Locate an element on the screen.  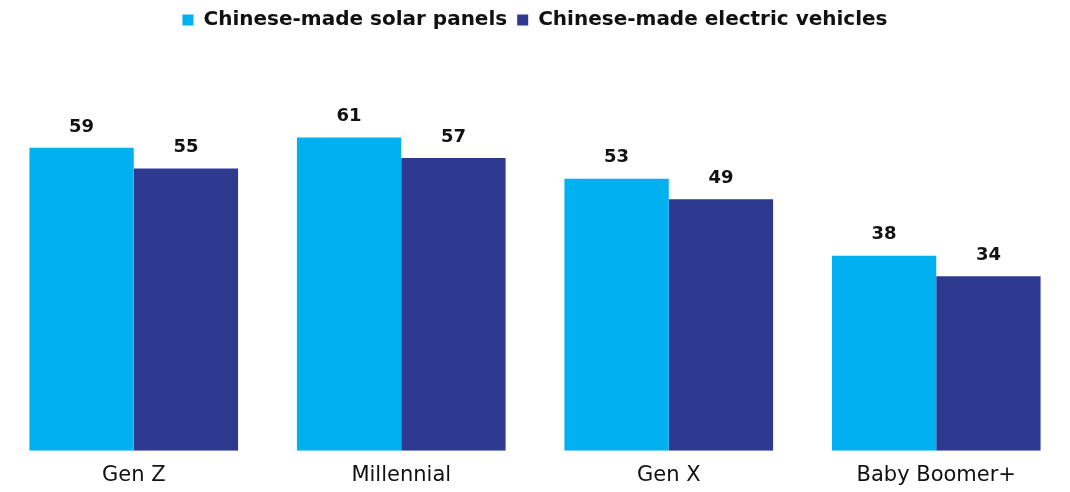
x-tick-label: Millennial is located at coordinates (401, 473).